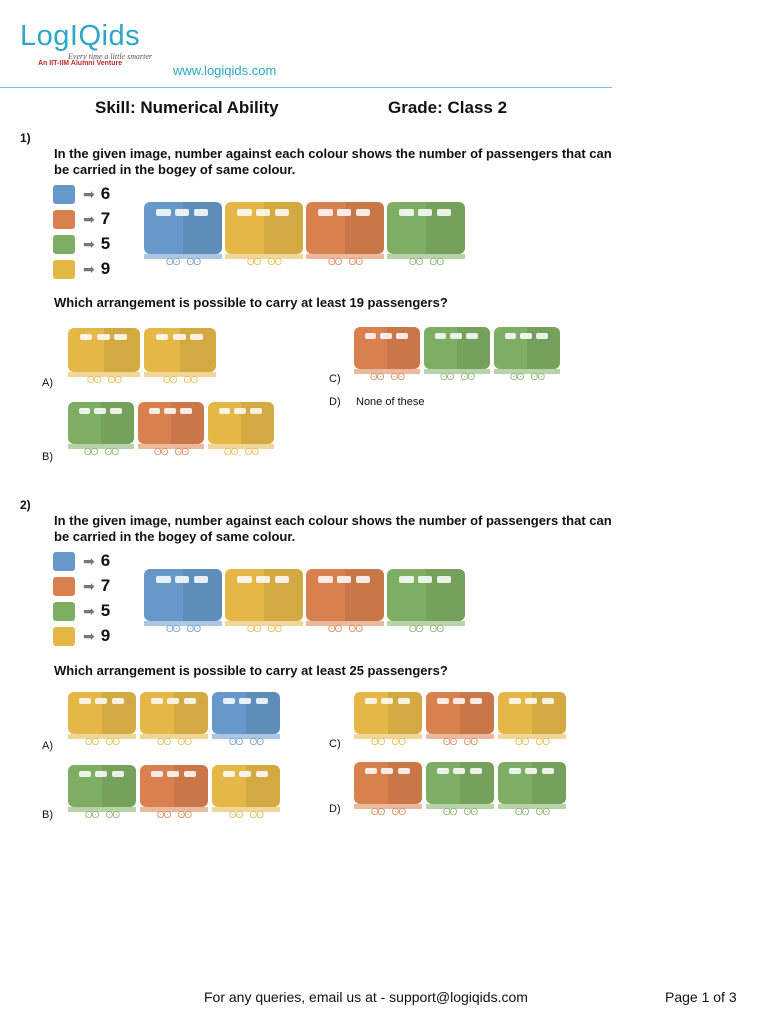 The image size is (768, 1024). I want to click on q2-option-a-cars: ʘʘ ʘʘ ʘʘ ʘʘ ʘʘ ʘʘ, so click(175, 720).